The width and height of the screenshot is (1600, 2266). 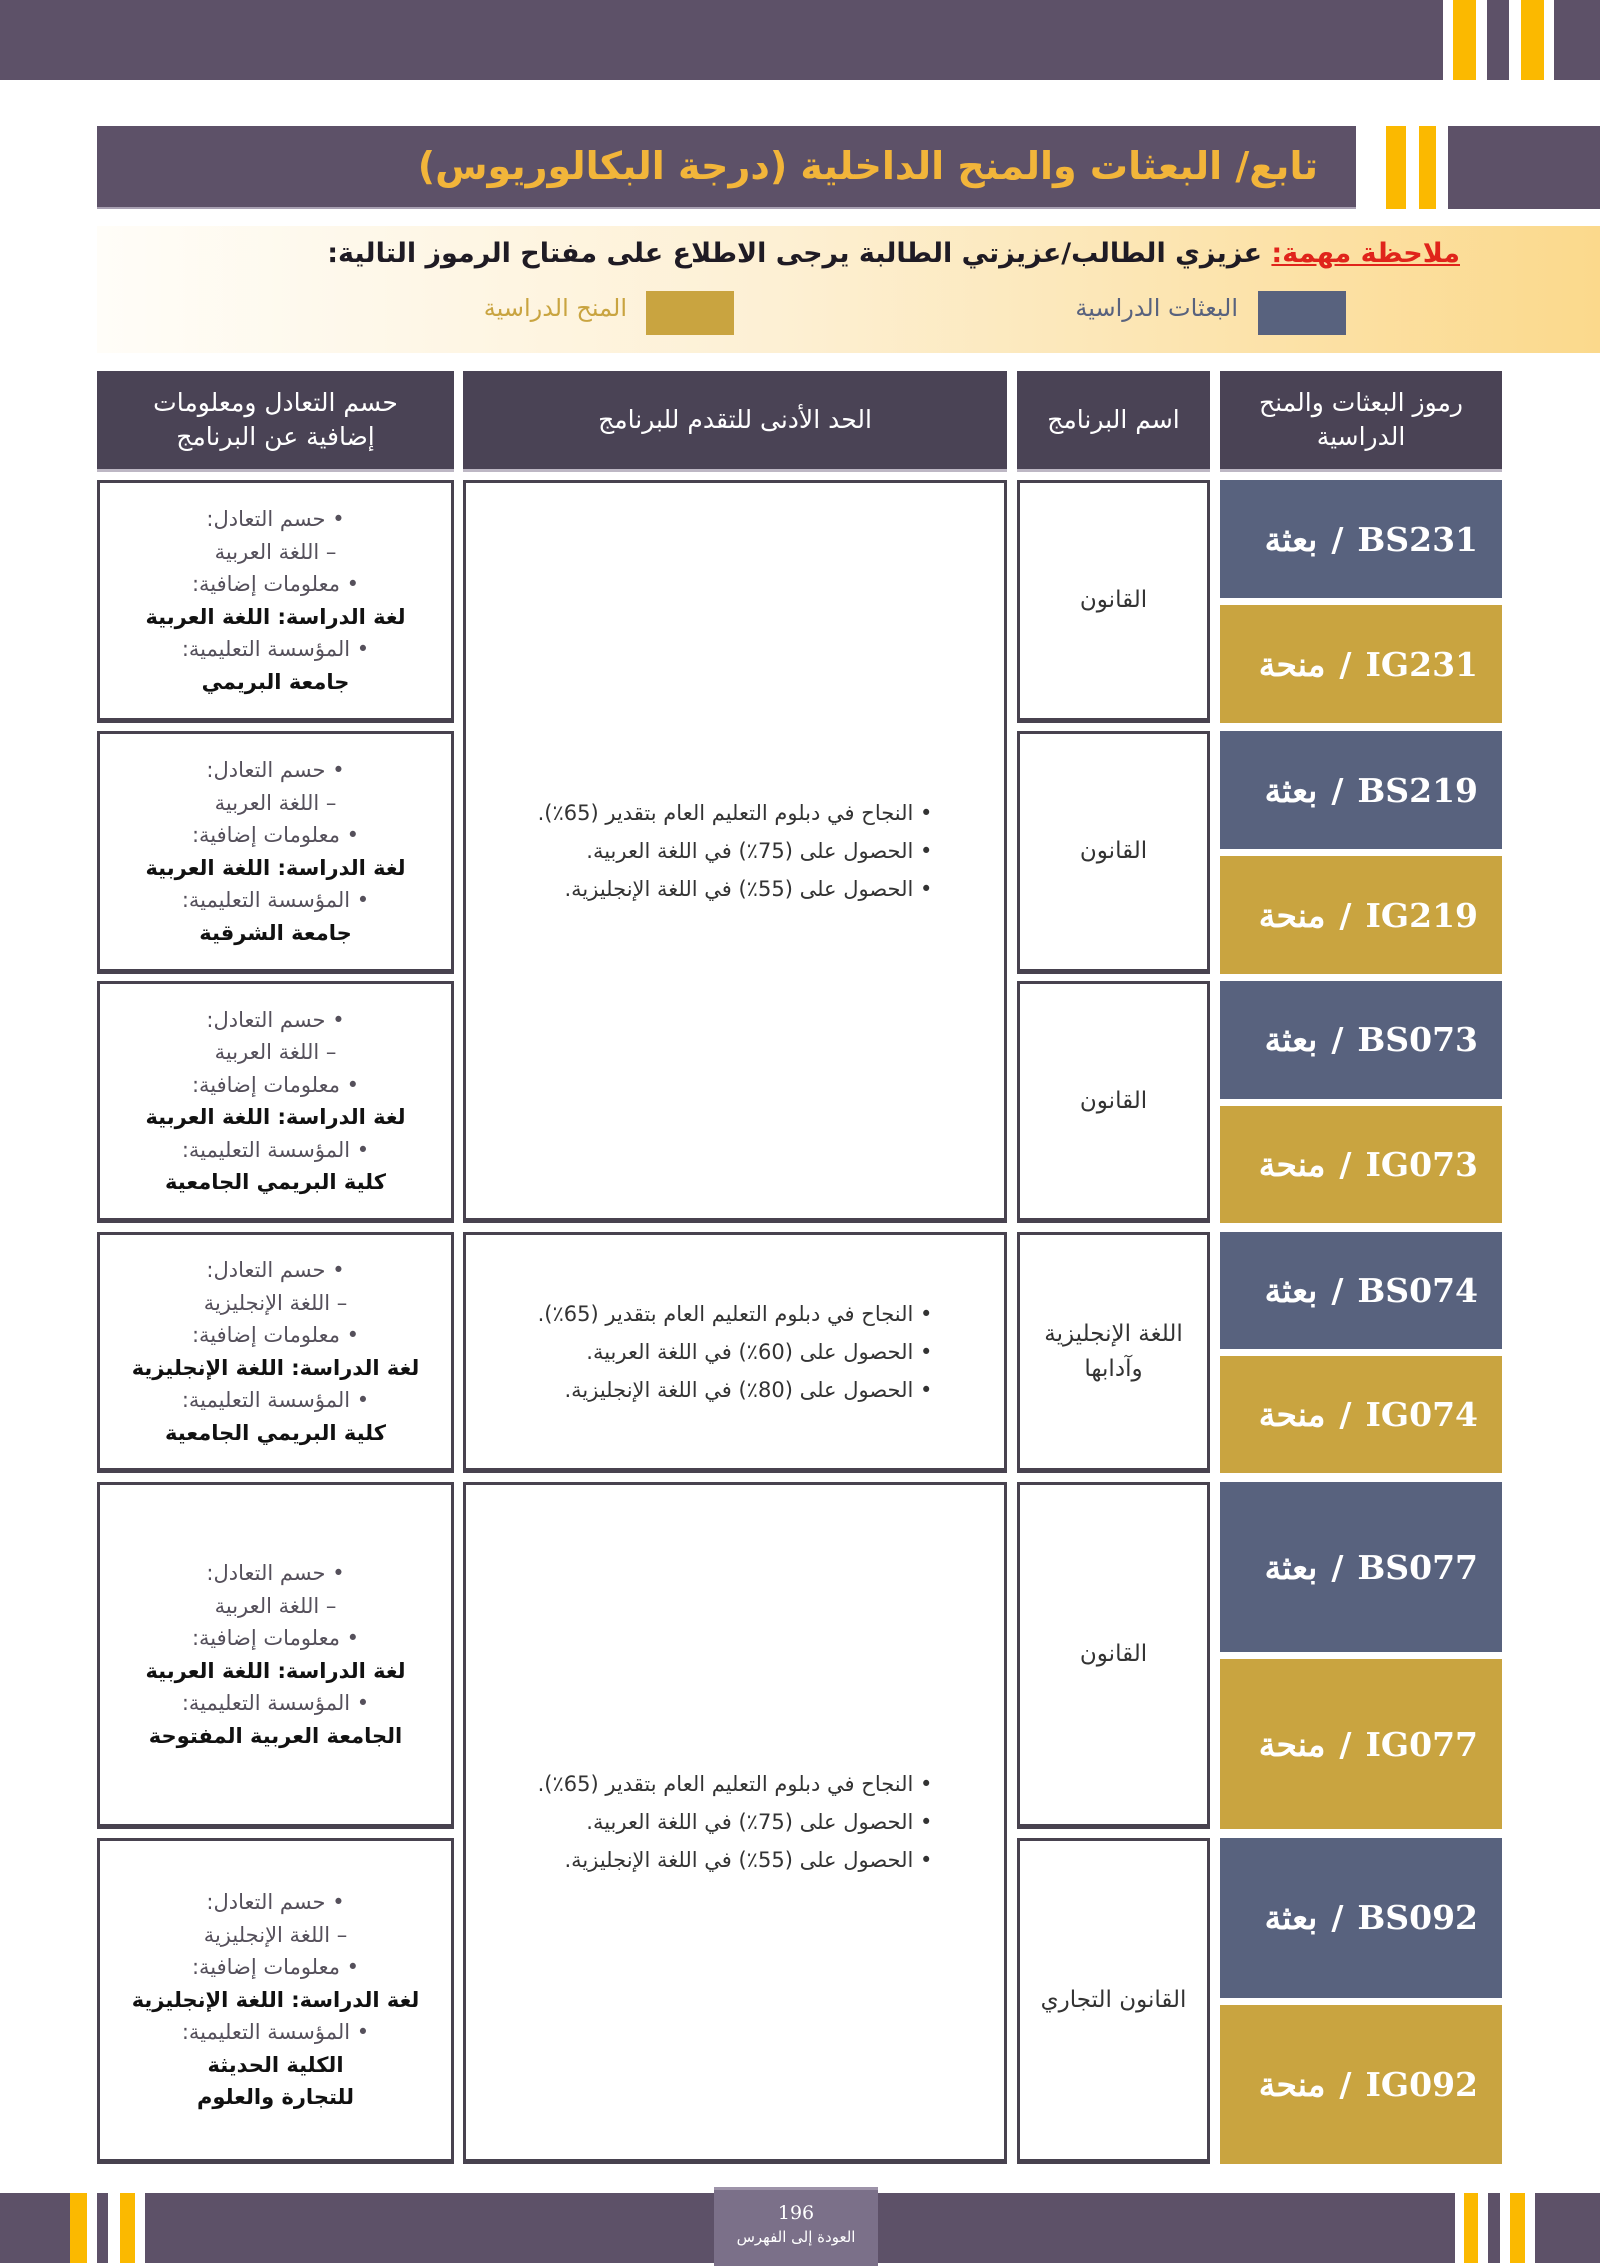 What do you see at coordinates (1361, 1164) in the screenshot?
I see `grant-code-cell: IG073 / منحة` at bounding box center [1361, 1164].